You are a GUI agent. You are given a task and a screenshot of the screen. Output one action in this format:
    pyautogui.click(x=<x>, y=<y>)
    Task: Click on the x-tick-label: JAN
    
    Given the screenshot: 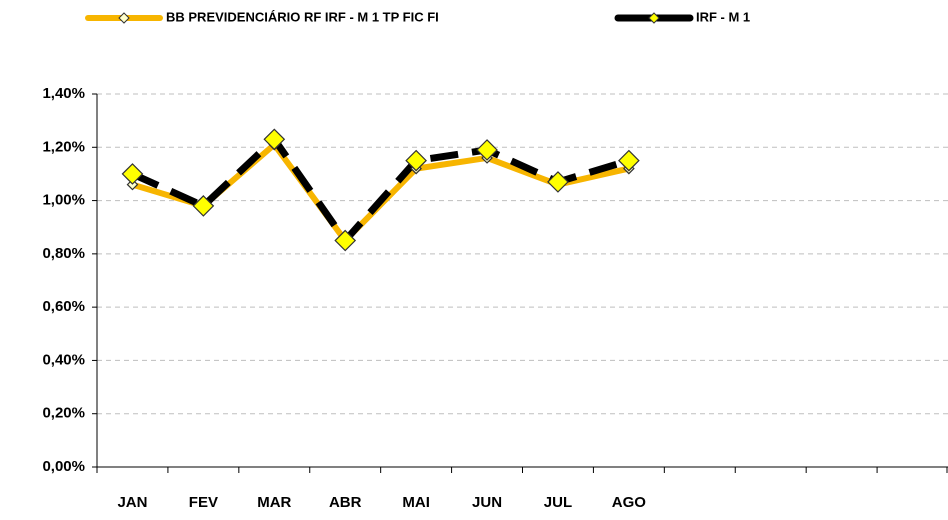 What is the action you would take?
    pyautogui.click(x=132, y=502)
    